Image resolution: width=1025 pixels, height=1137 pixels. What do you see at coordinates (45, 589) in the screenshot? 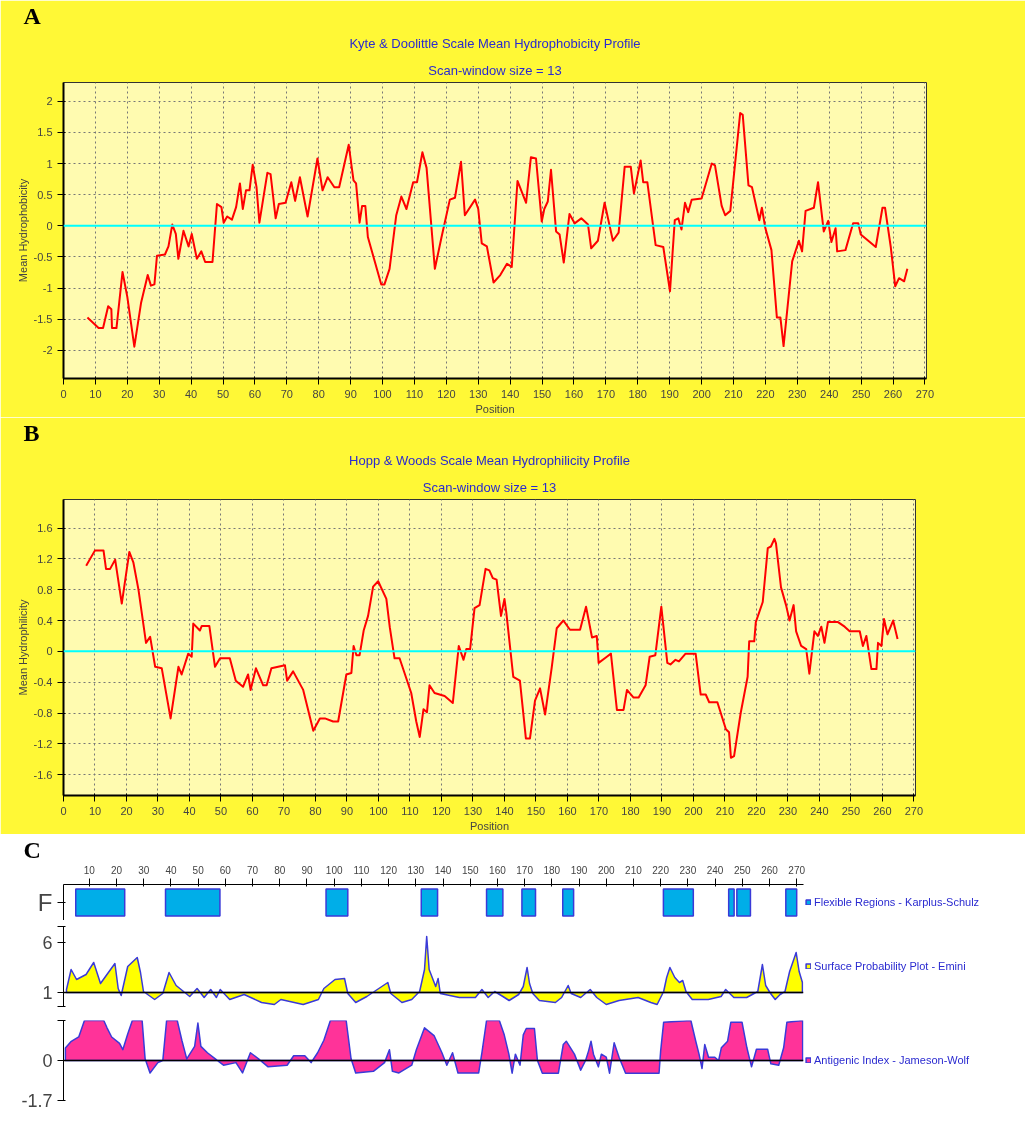
I see `y-tick-label: 0.8` at bounding box center [45, 589].